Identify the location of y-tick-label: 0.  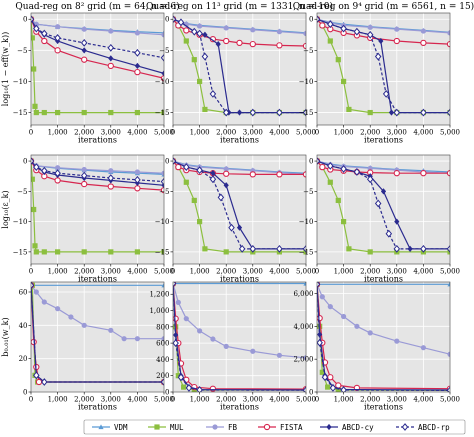
(311, 393).